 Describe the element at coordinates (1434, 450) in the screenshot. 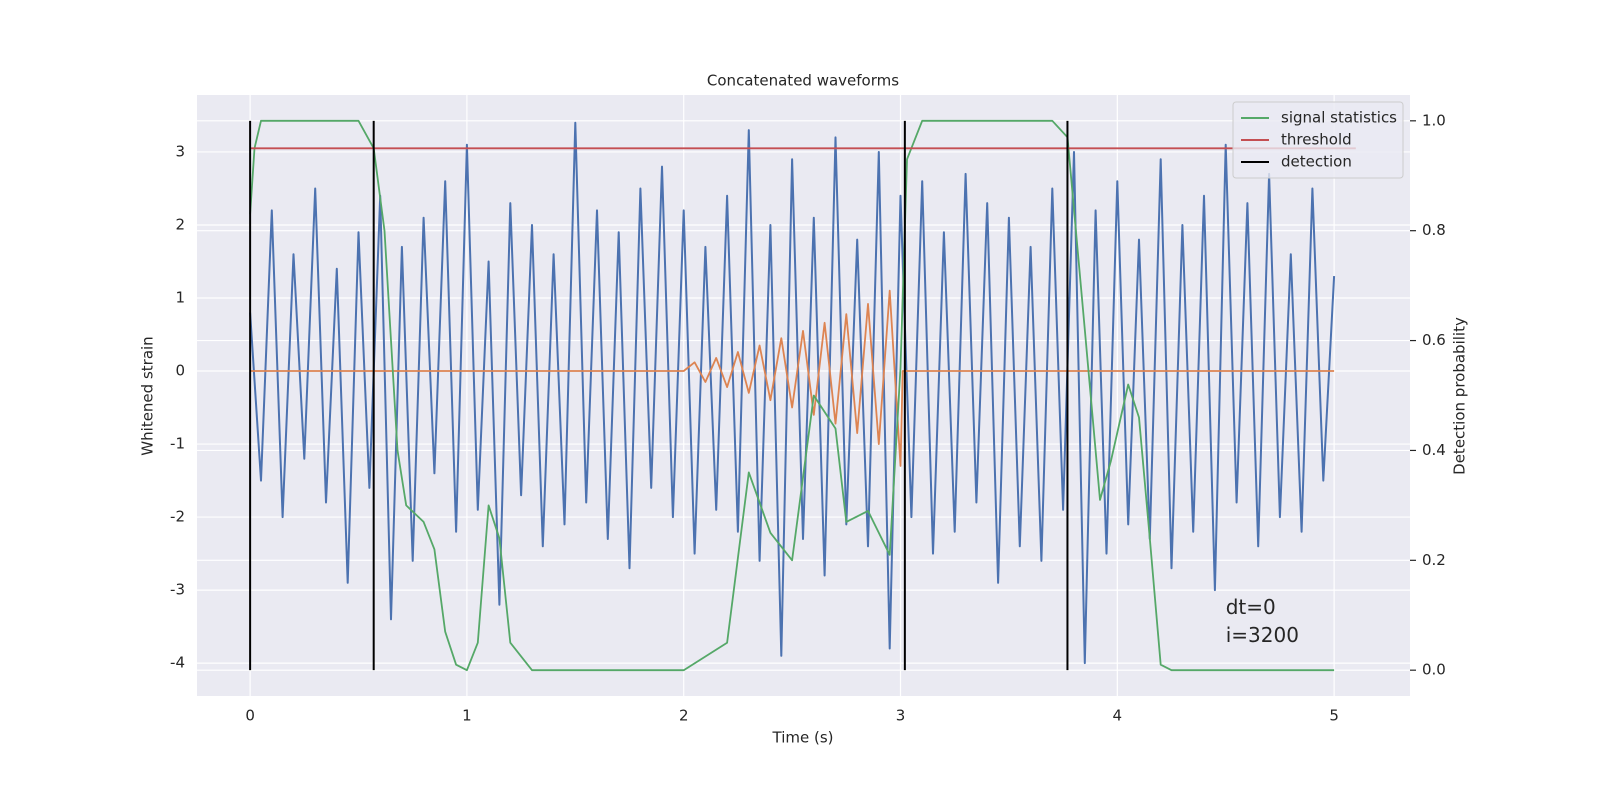

I see `y2-tick-label: 0.4` at that location.